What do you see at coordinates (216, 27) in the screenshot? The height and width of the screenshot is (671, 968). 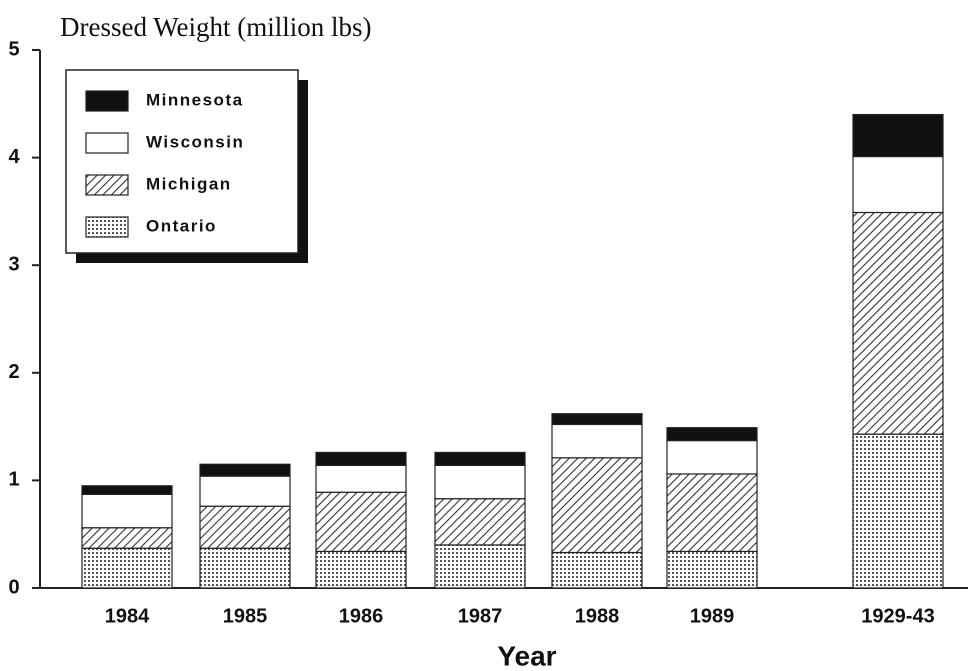 I see `chart-title: Dressed Weight (million lbs)` at bounding box center [216, 27].